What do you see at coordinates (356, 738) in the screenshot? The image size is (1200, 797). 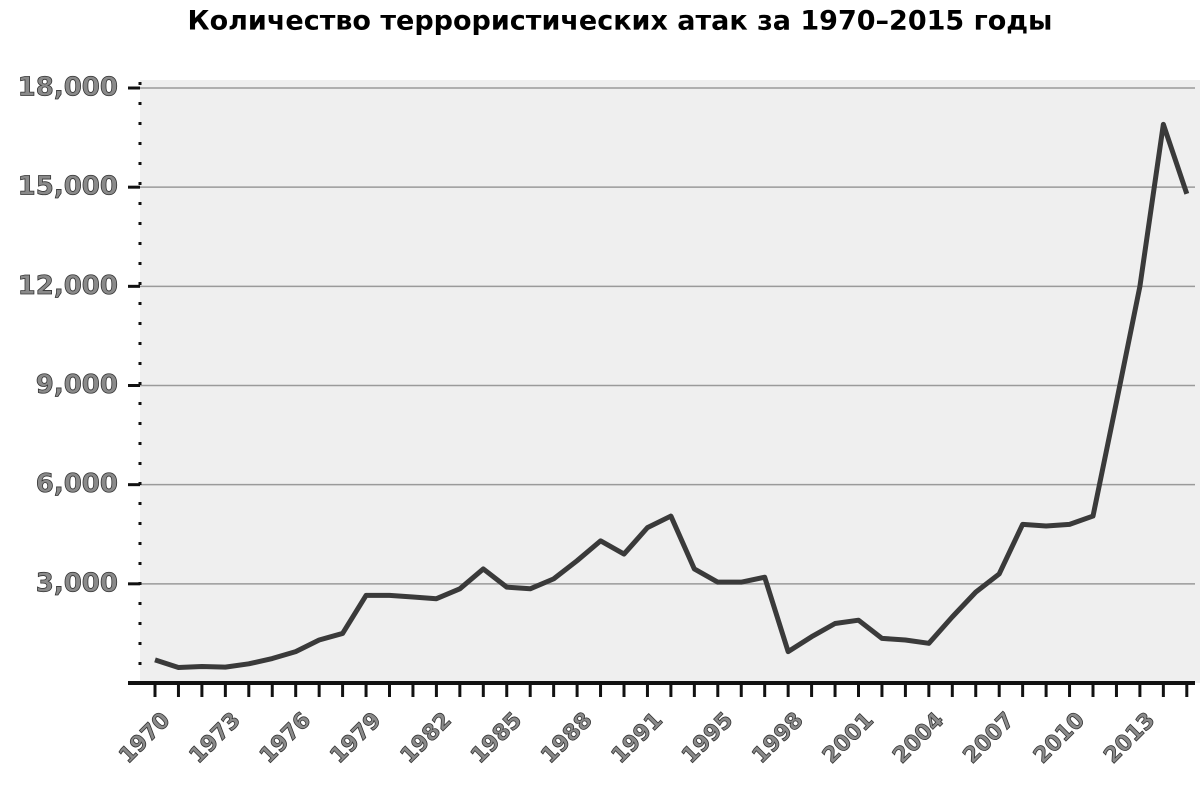 I see `x-tick-label: 1979` at bounding box center [356, 738].